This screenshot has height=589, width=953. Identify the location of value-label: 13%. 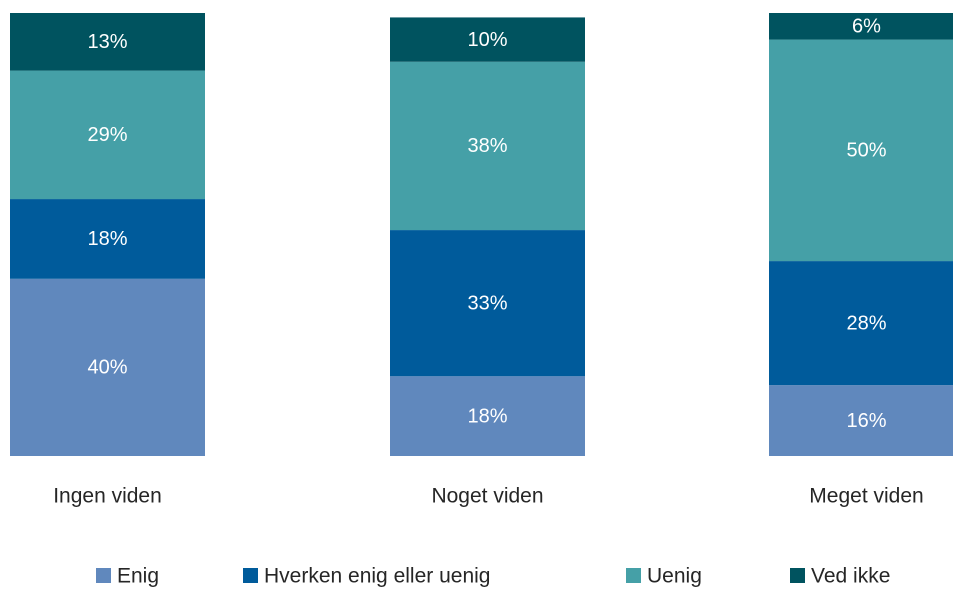
(107, 42).